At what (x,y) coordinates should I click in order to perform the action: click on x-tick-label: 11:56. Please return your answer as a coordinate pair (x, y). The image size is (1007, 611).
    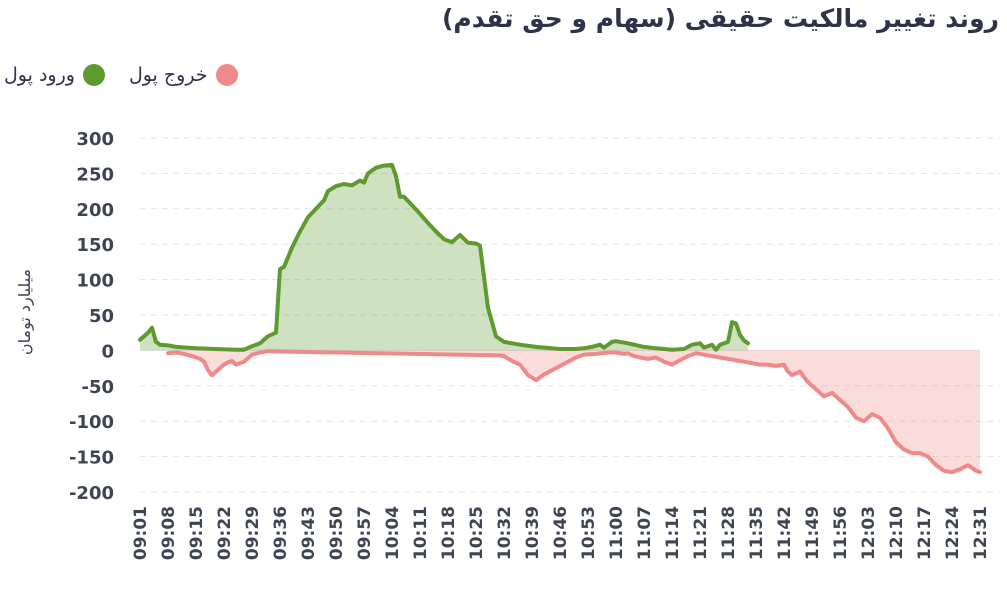
    Looking at the image, I should click on (841, 533).